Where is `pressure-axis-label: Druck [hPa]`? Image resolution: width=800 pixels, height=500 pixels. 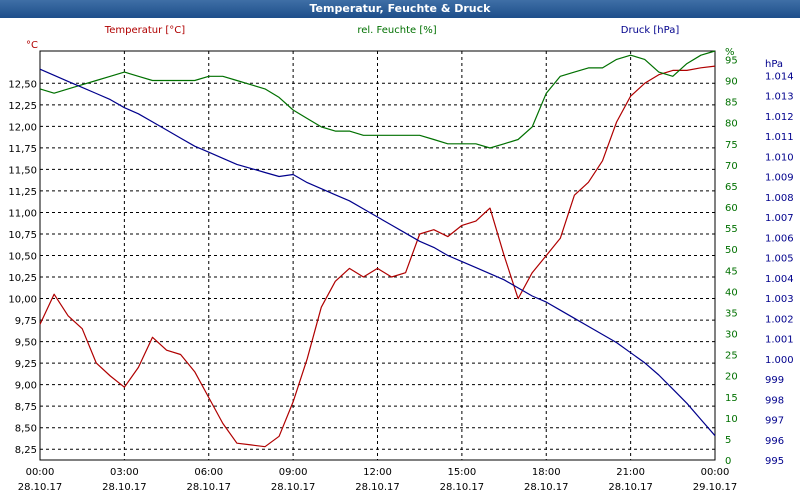
pressure-axis-label: Druck [hPa] is located at coordinates (650, 30).